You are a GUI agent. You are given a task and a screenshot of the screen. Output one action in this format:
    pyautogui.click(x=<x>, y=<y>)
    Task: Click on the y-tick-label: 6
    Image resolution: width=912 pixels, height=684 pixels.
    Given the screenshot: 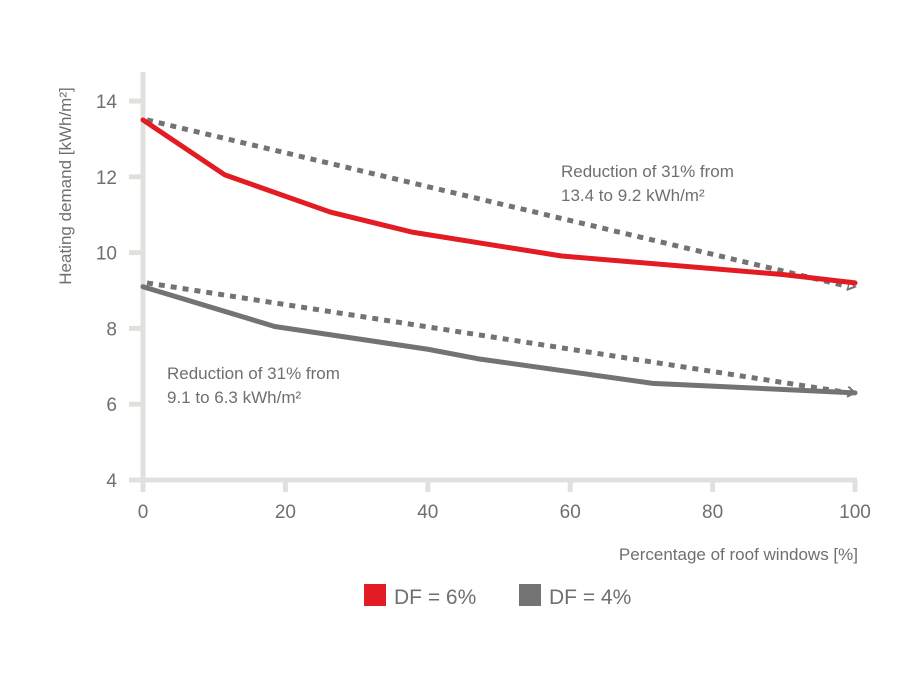 What is the action you would take?
    pyautogui.click(x=111, y=405)
    